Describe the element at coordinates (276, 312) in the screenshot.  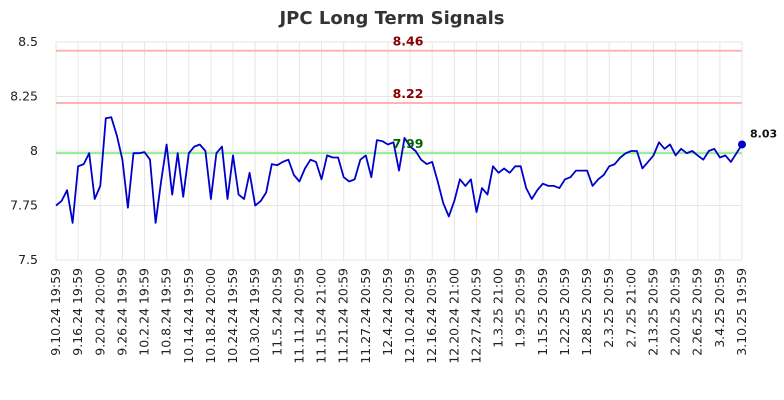
I see `x-tick-label: 11.5.24 20:59` at that location.